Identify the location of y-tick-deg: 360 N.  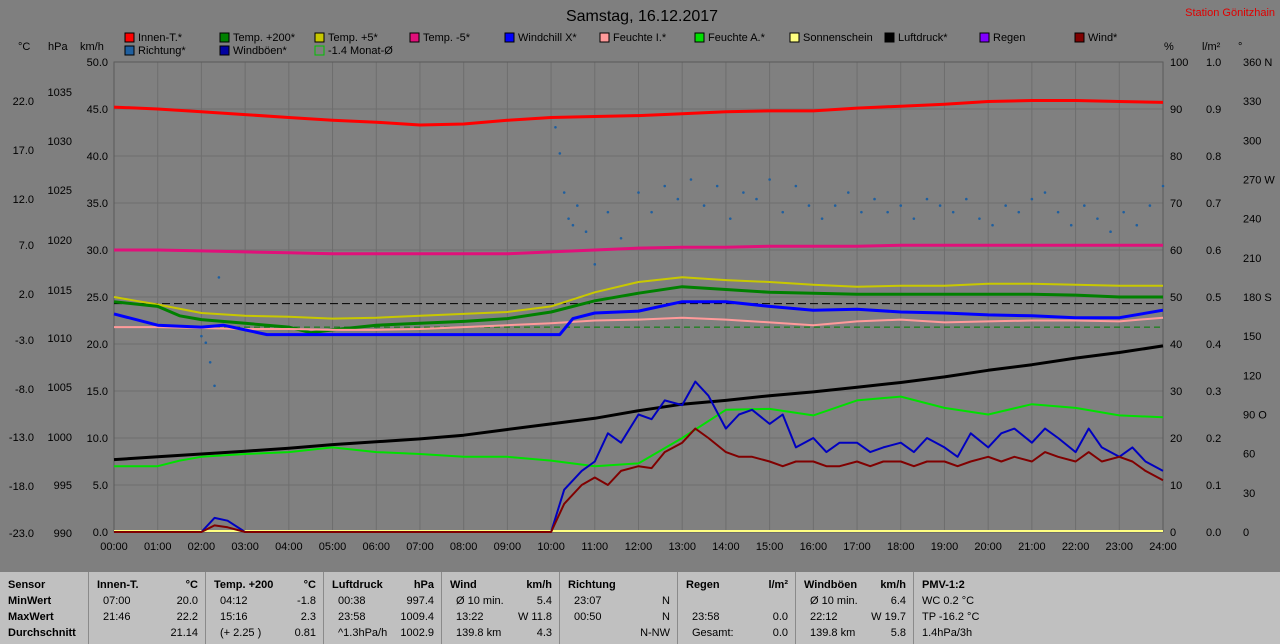
(1257, 63).